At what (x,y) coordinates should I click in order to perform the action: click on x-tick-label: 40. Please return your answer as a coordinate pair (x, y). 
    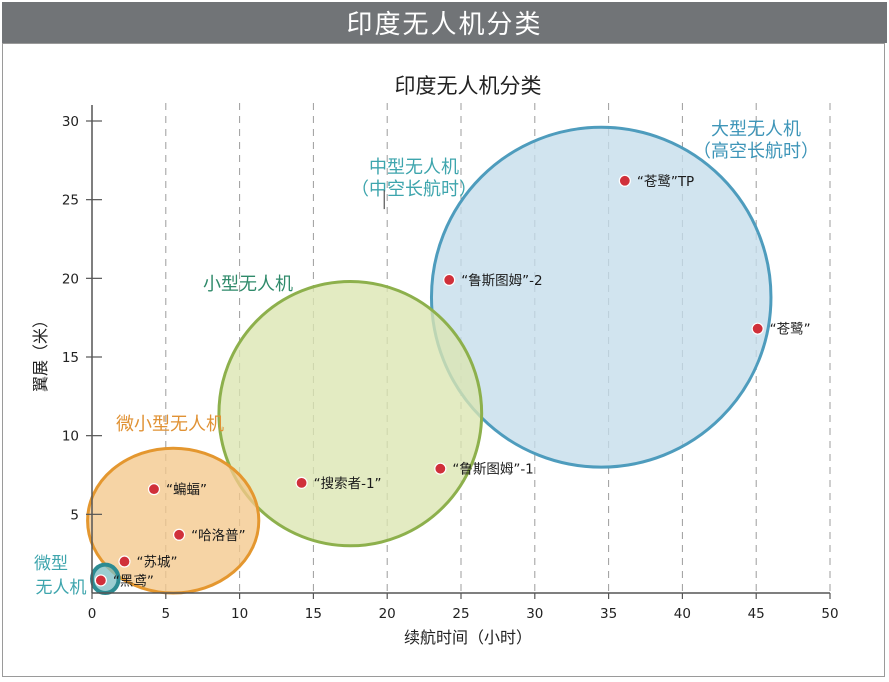
    Looking at the image, I should click on (682, 614).